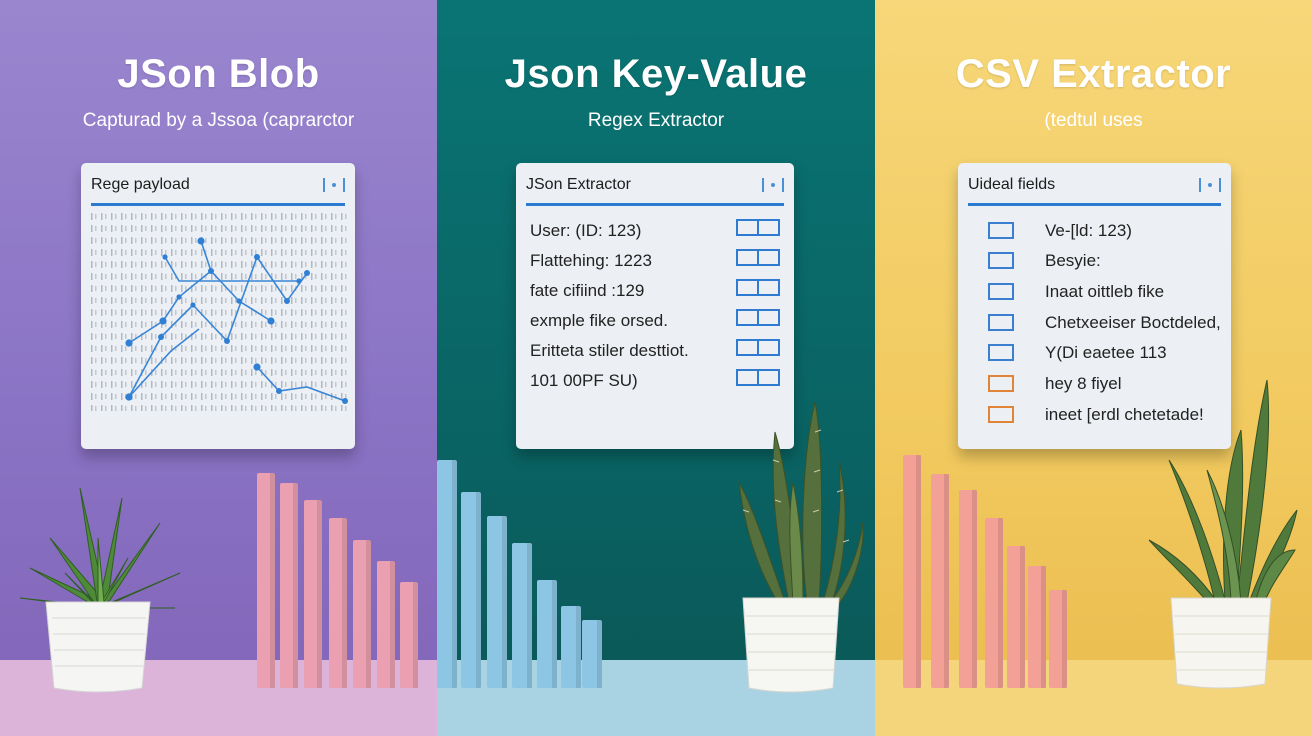  Describe the element at coordinates (578, 184) in the screenshot. I see `card-title: JSon Extractor` at that location.